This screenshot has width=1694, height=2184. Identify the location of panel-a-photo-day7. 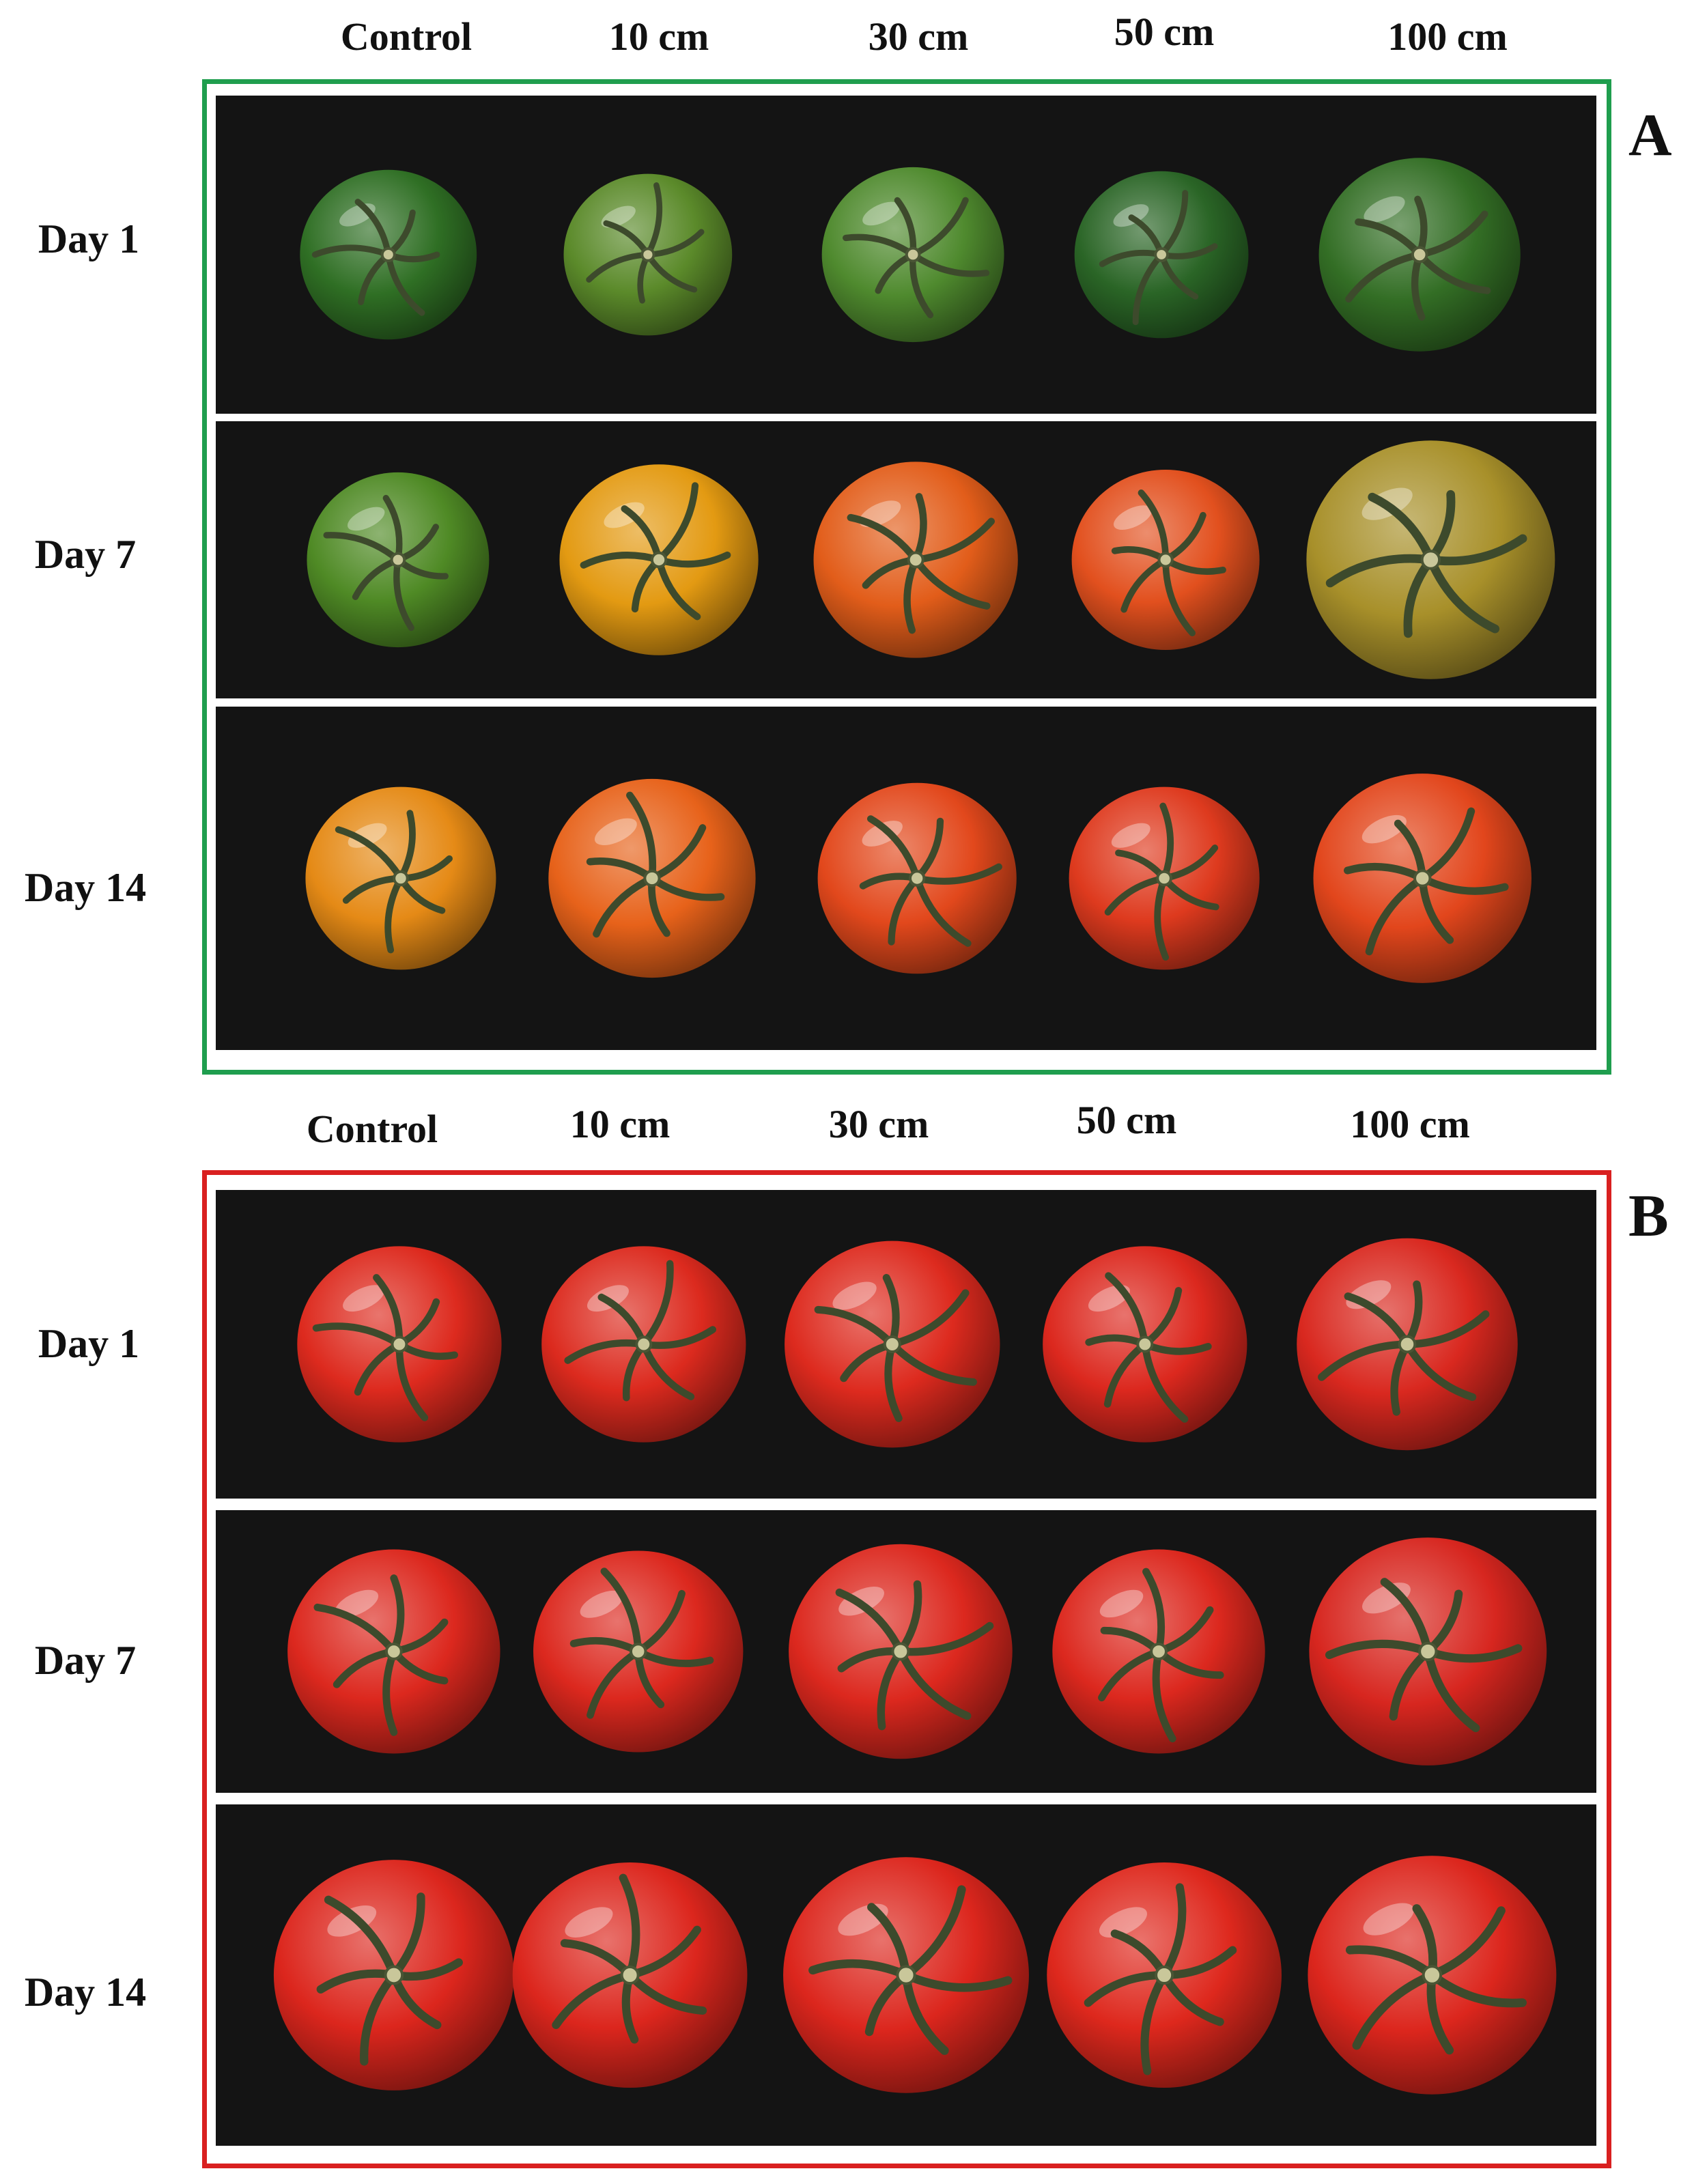
(906, 559).